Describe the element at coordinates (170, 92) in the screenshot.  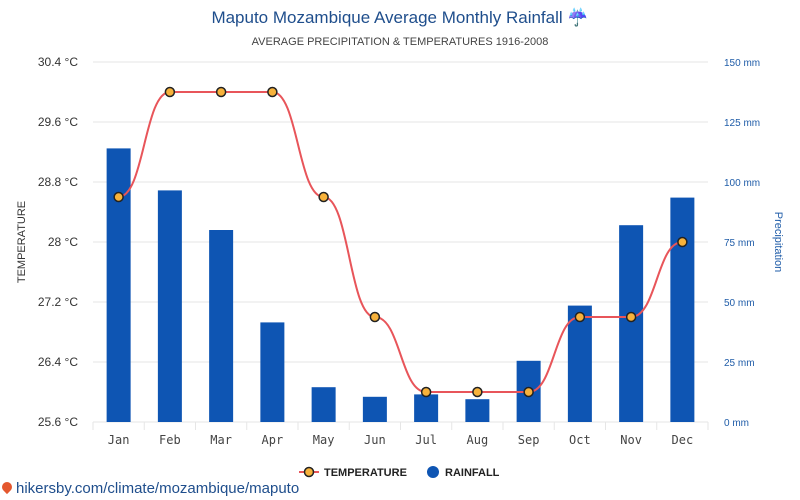
I see `temperature-point-feb` at that location.